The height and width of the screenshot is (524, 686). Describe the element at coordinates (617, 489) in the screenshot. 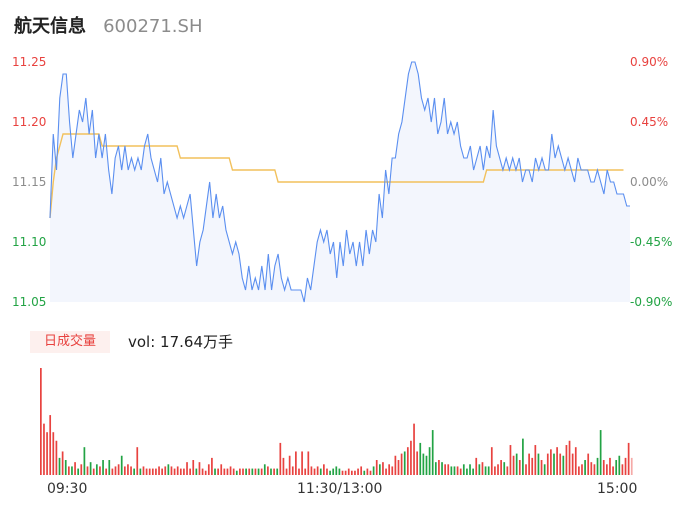

I see `time-tick-label: 15:00` at that location.